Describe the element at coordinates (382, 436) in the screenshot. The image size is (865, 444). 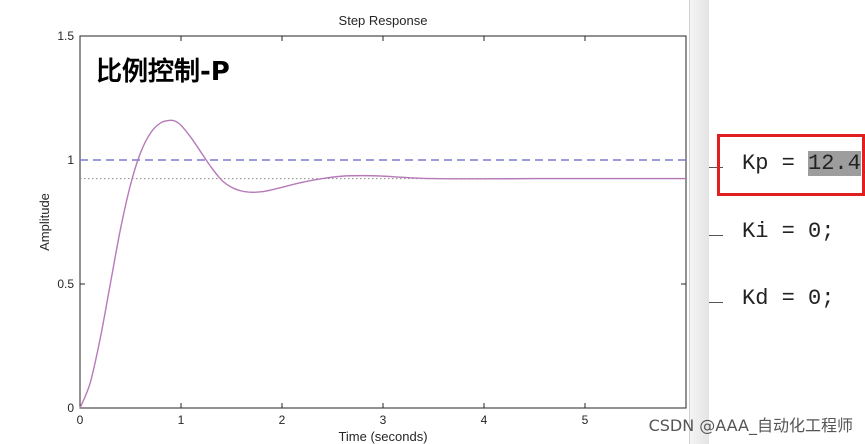
I see `x-axis-label: Time (seconds)` at that location.